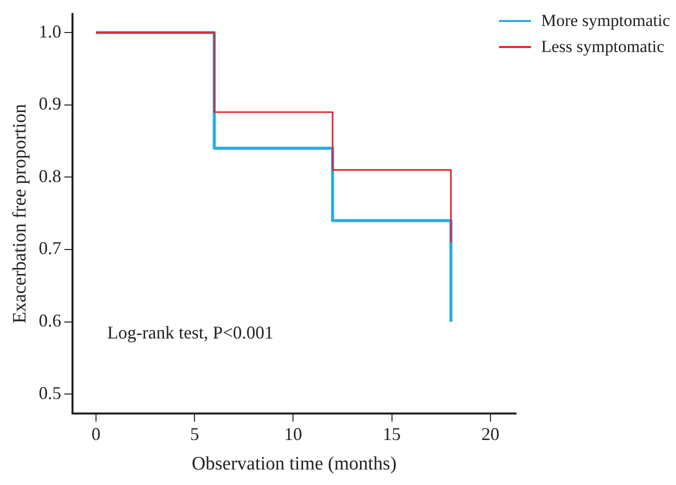 This screenshot has width=676, height=485. What do you see at coordinates (50, 320) in the screenshot?
I see `y-tick-label: 0.6` at bounding box center [50, 320].